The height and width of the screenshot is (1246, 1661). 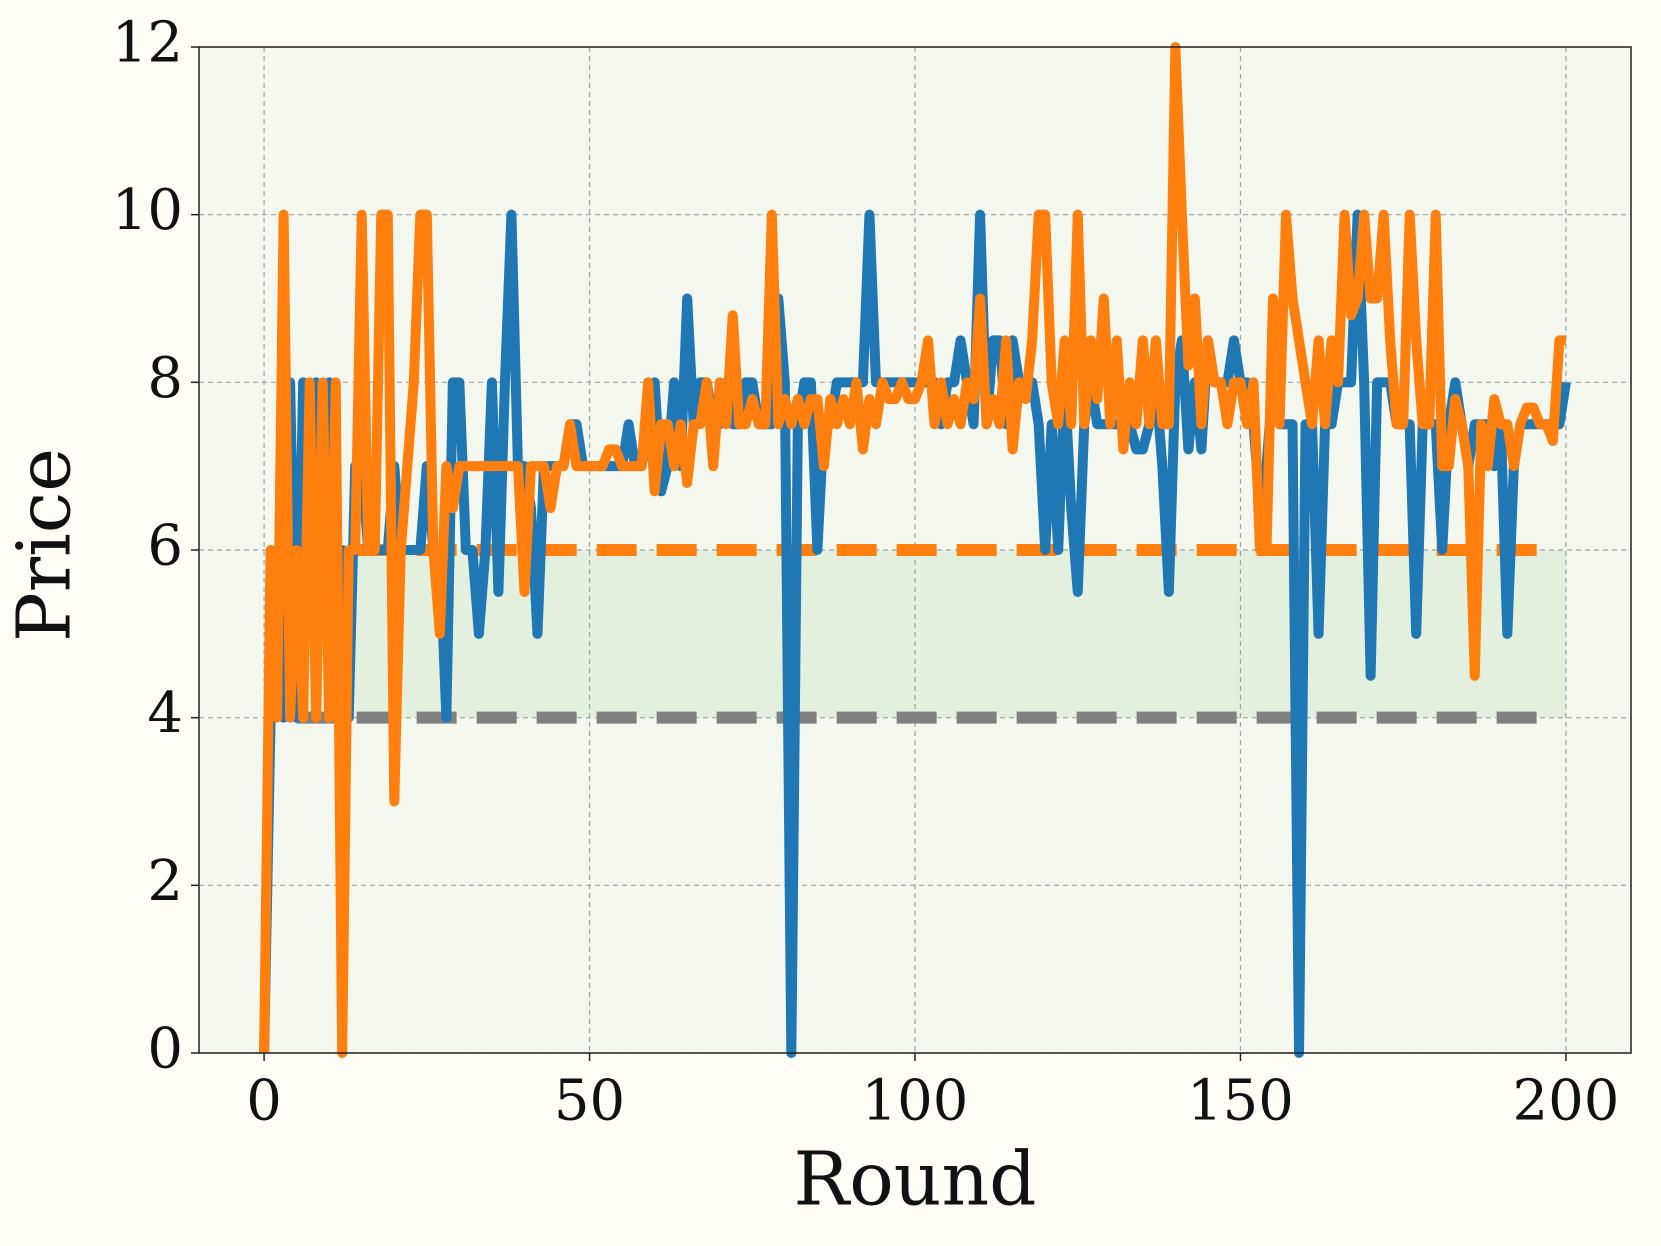 I want to click on y-tick-label: 0, so click(x=165, y=1049).